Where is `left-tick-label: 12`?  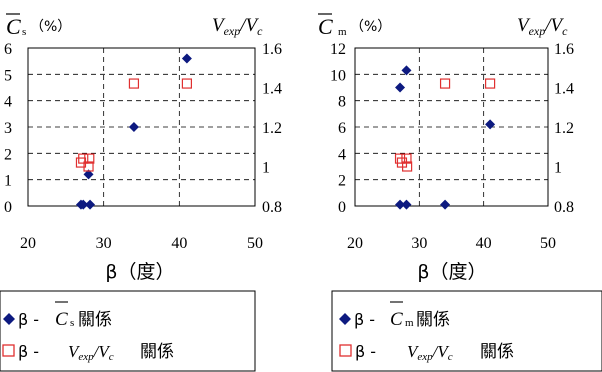
left-tick-label: 12 is located at coordinates (338, 49).